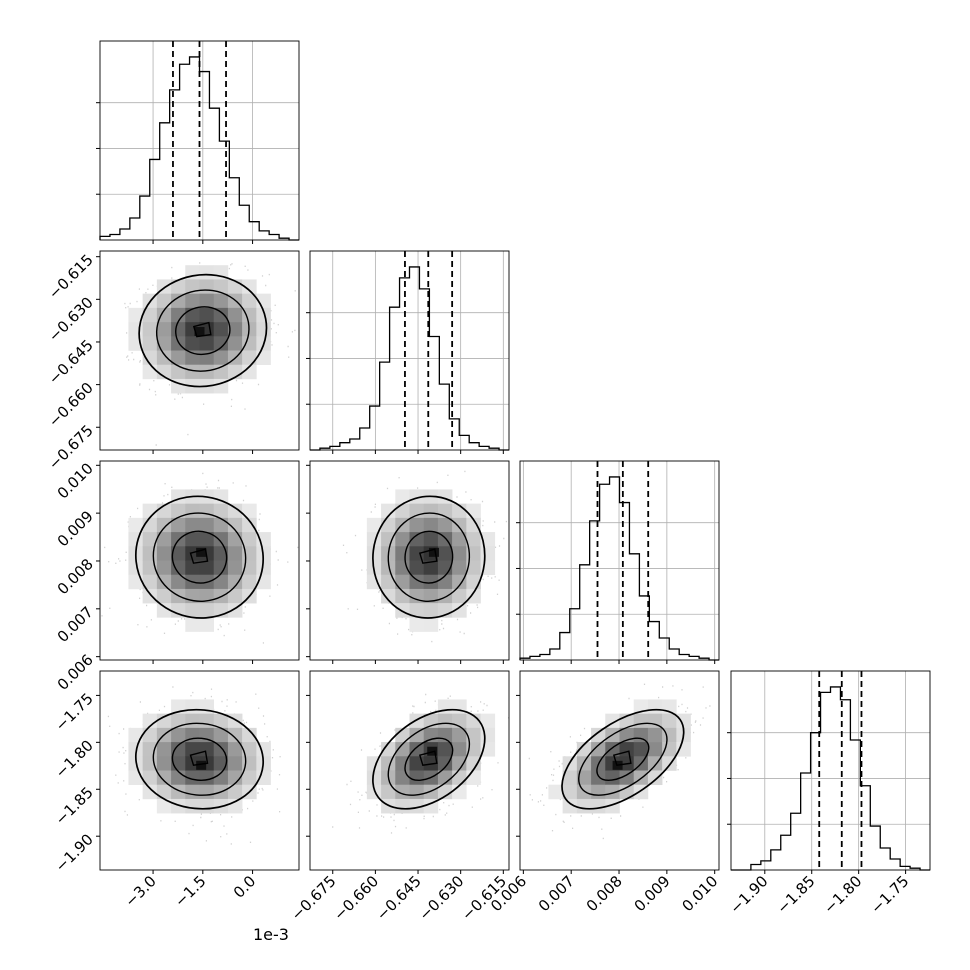  Describe the element at coordinates (140, 891) in the screenshot. I see `x-tick-label: −3.0` at that location.